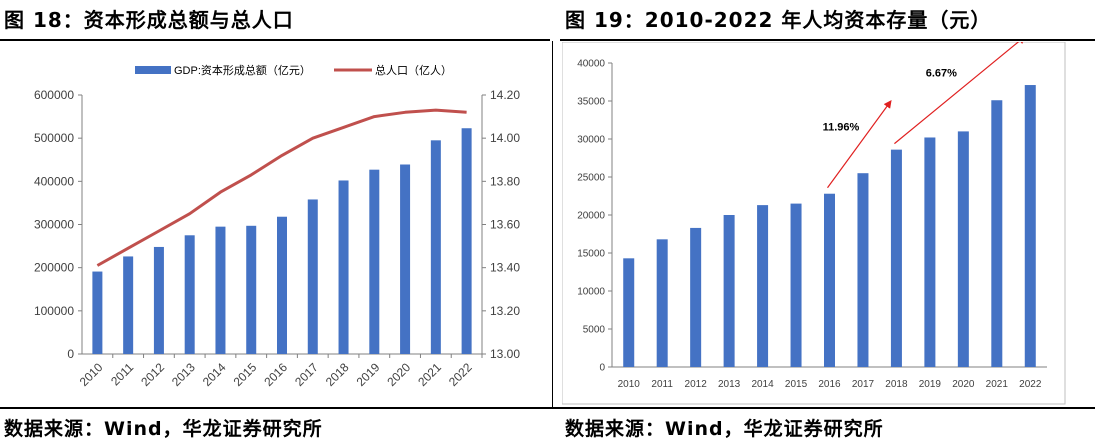 The width and height of the screenshot is (1095, 446). Describe the element at coordinates (591, 254) in the screenshot. I see `y-tick-label: 15000` at that location.